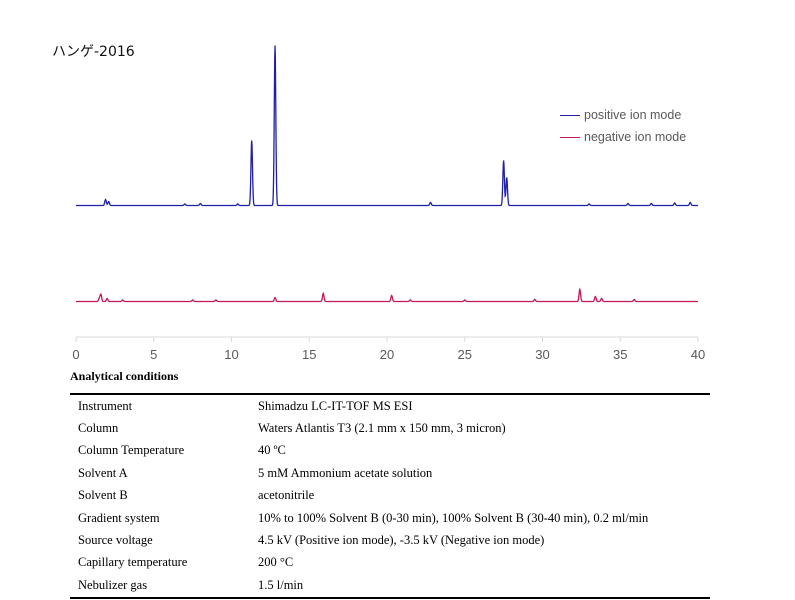 This screenshot has height=600, width=795. What do you see at coordinates (698, 354) in the screenshot?
I see `x-tick-label: 40` at bounding box center [698, 354].